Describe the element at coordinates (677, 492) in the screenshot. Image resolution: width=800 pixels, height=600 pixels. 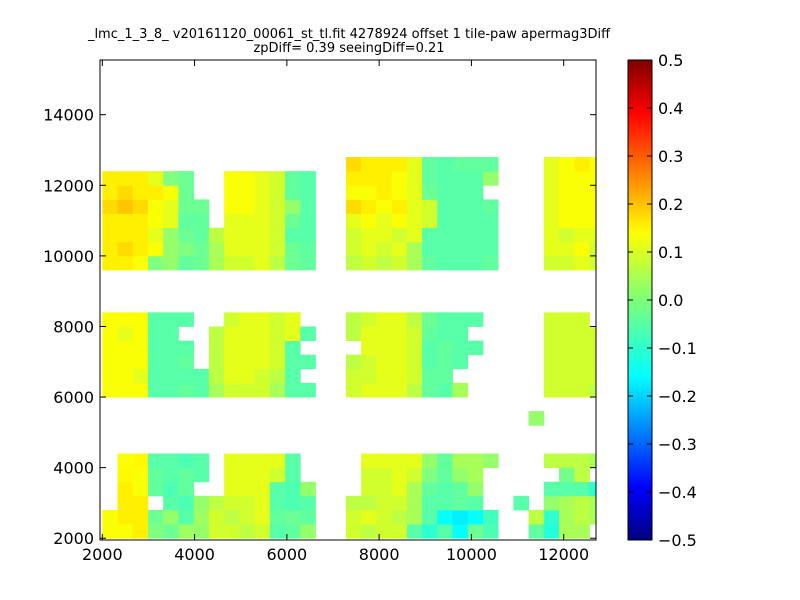
I see `colorbar-tick-label: −0.4` at that location.